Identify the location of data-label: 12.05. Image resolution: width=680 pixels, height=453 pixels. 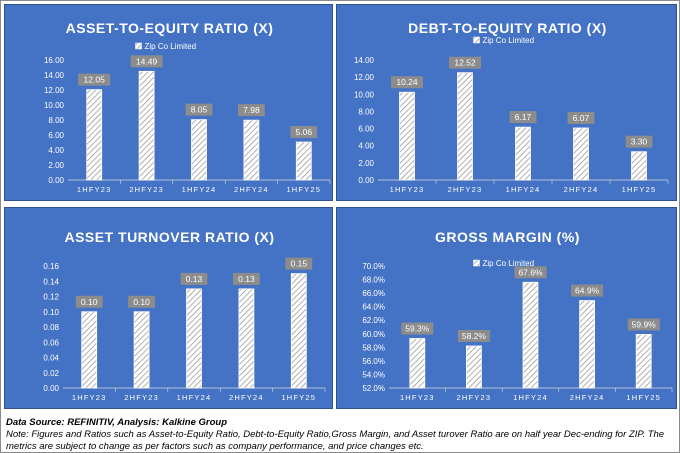
(95, 80).